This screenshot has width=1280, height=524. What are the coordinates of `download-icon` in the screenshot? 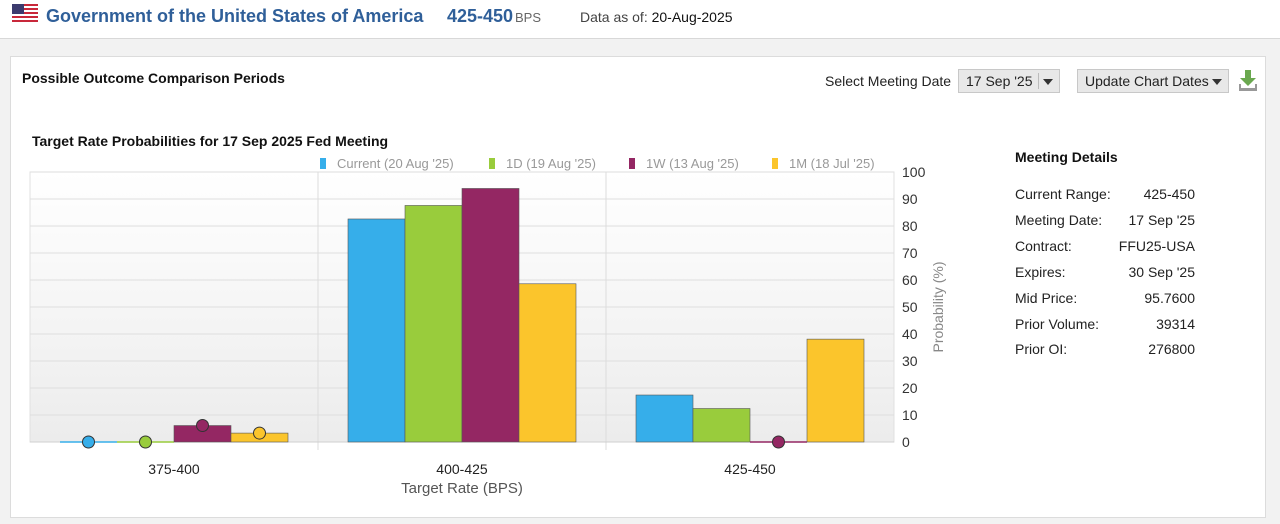 It's located at (1248, 81).